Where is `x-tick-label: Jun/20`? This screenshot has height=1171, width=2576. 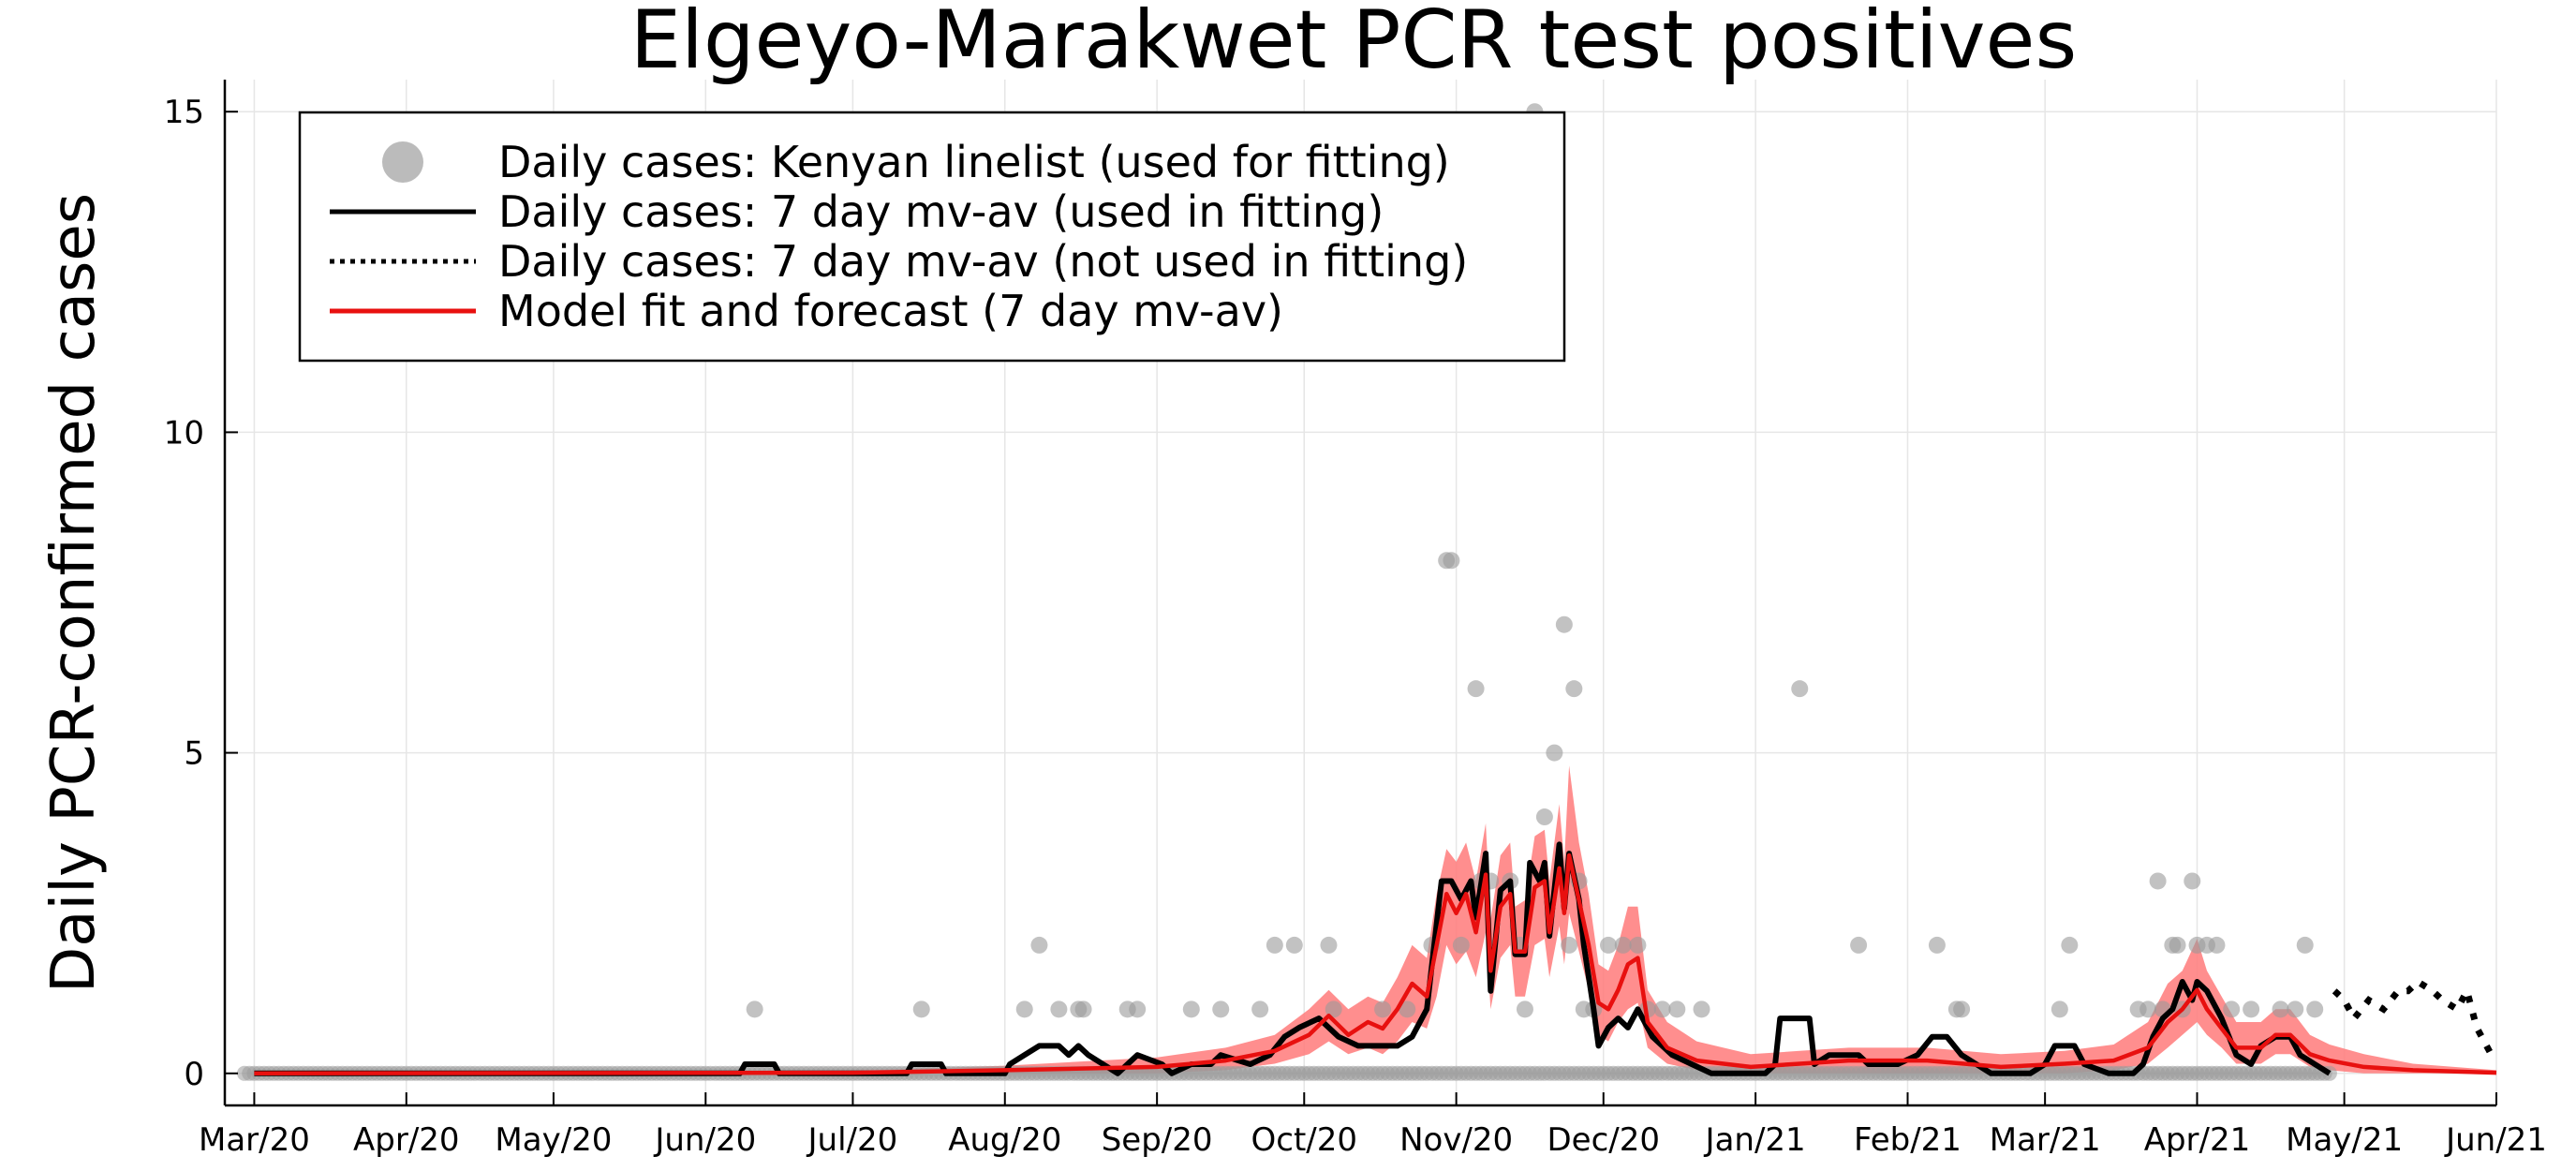 x-tick-label: Jun/20 is located at coordinates (704, 1140).